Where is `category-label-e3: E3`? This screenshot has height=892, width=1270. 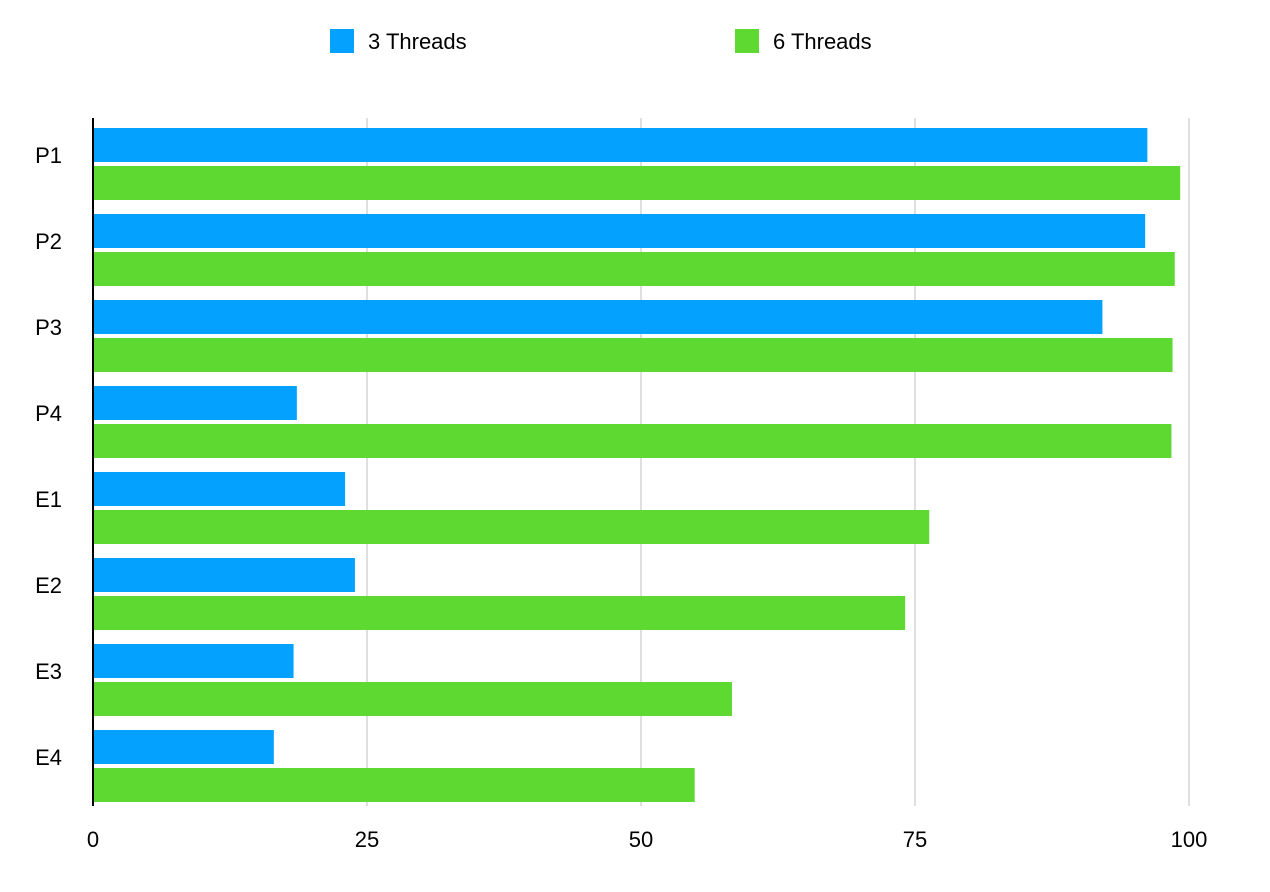
category-label-e3: E3 is located at coordinates (48, 671).